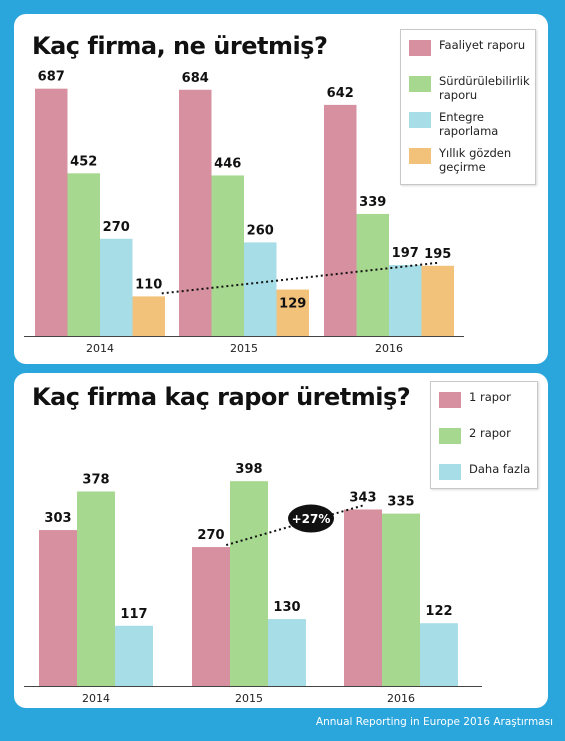 This screenshot has width=565, height=741. Describe the element at coordinates (438, 611) in the screenshot. I see `data-label: 122` at that location.